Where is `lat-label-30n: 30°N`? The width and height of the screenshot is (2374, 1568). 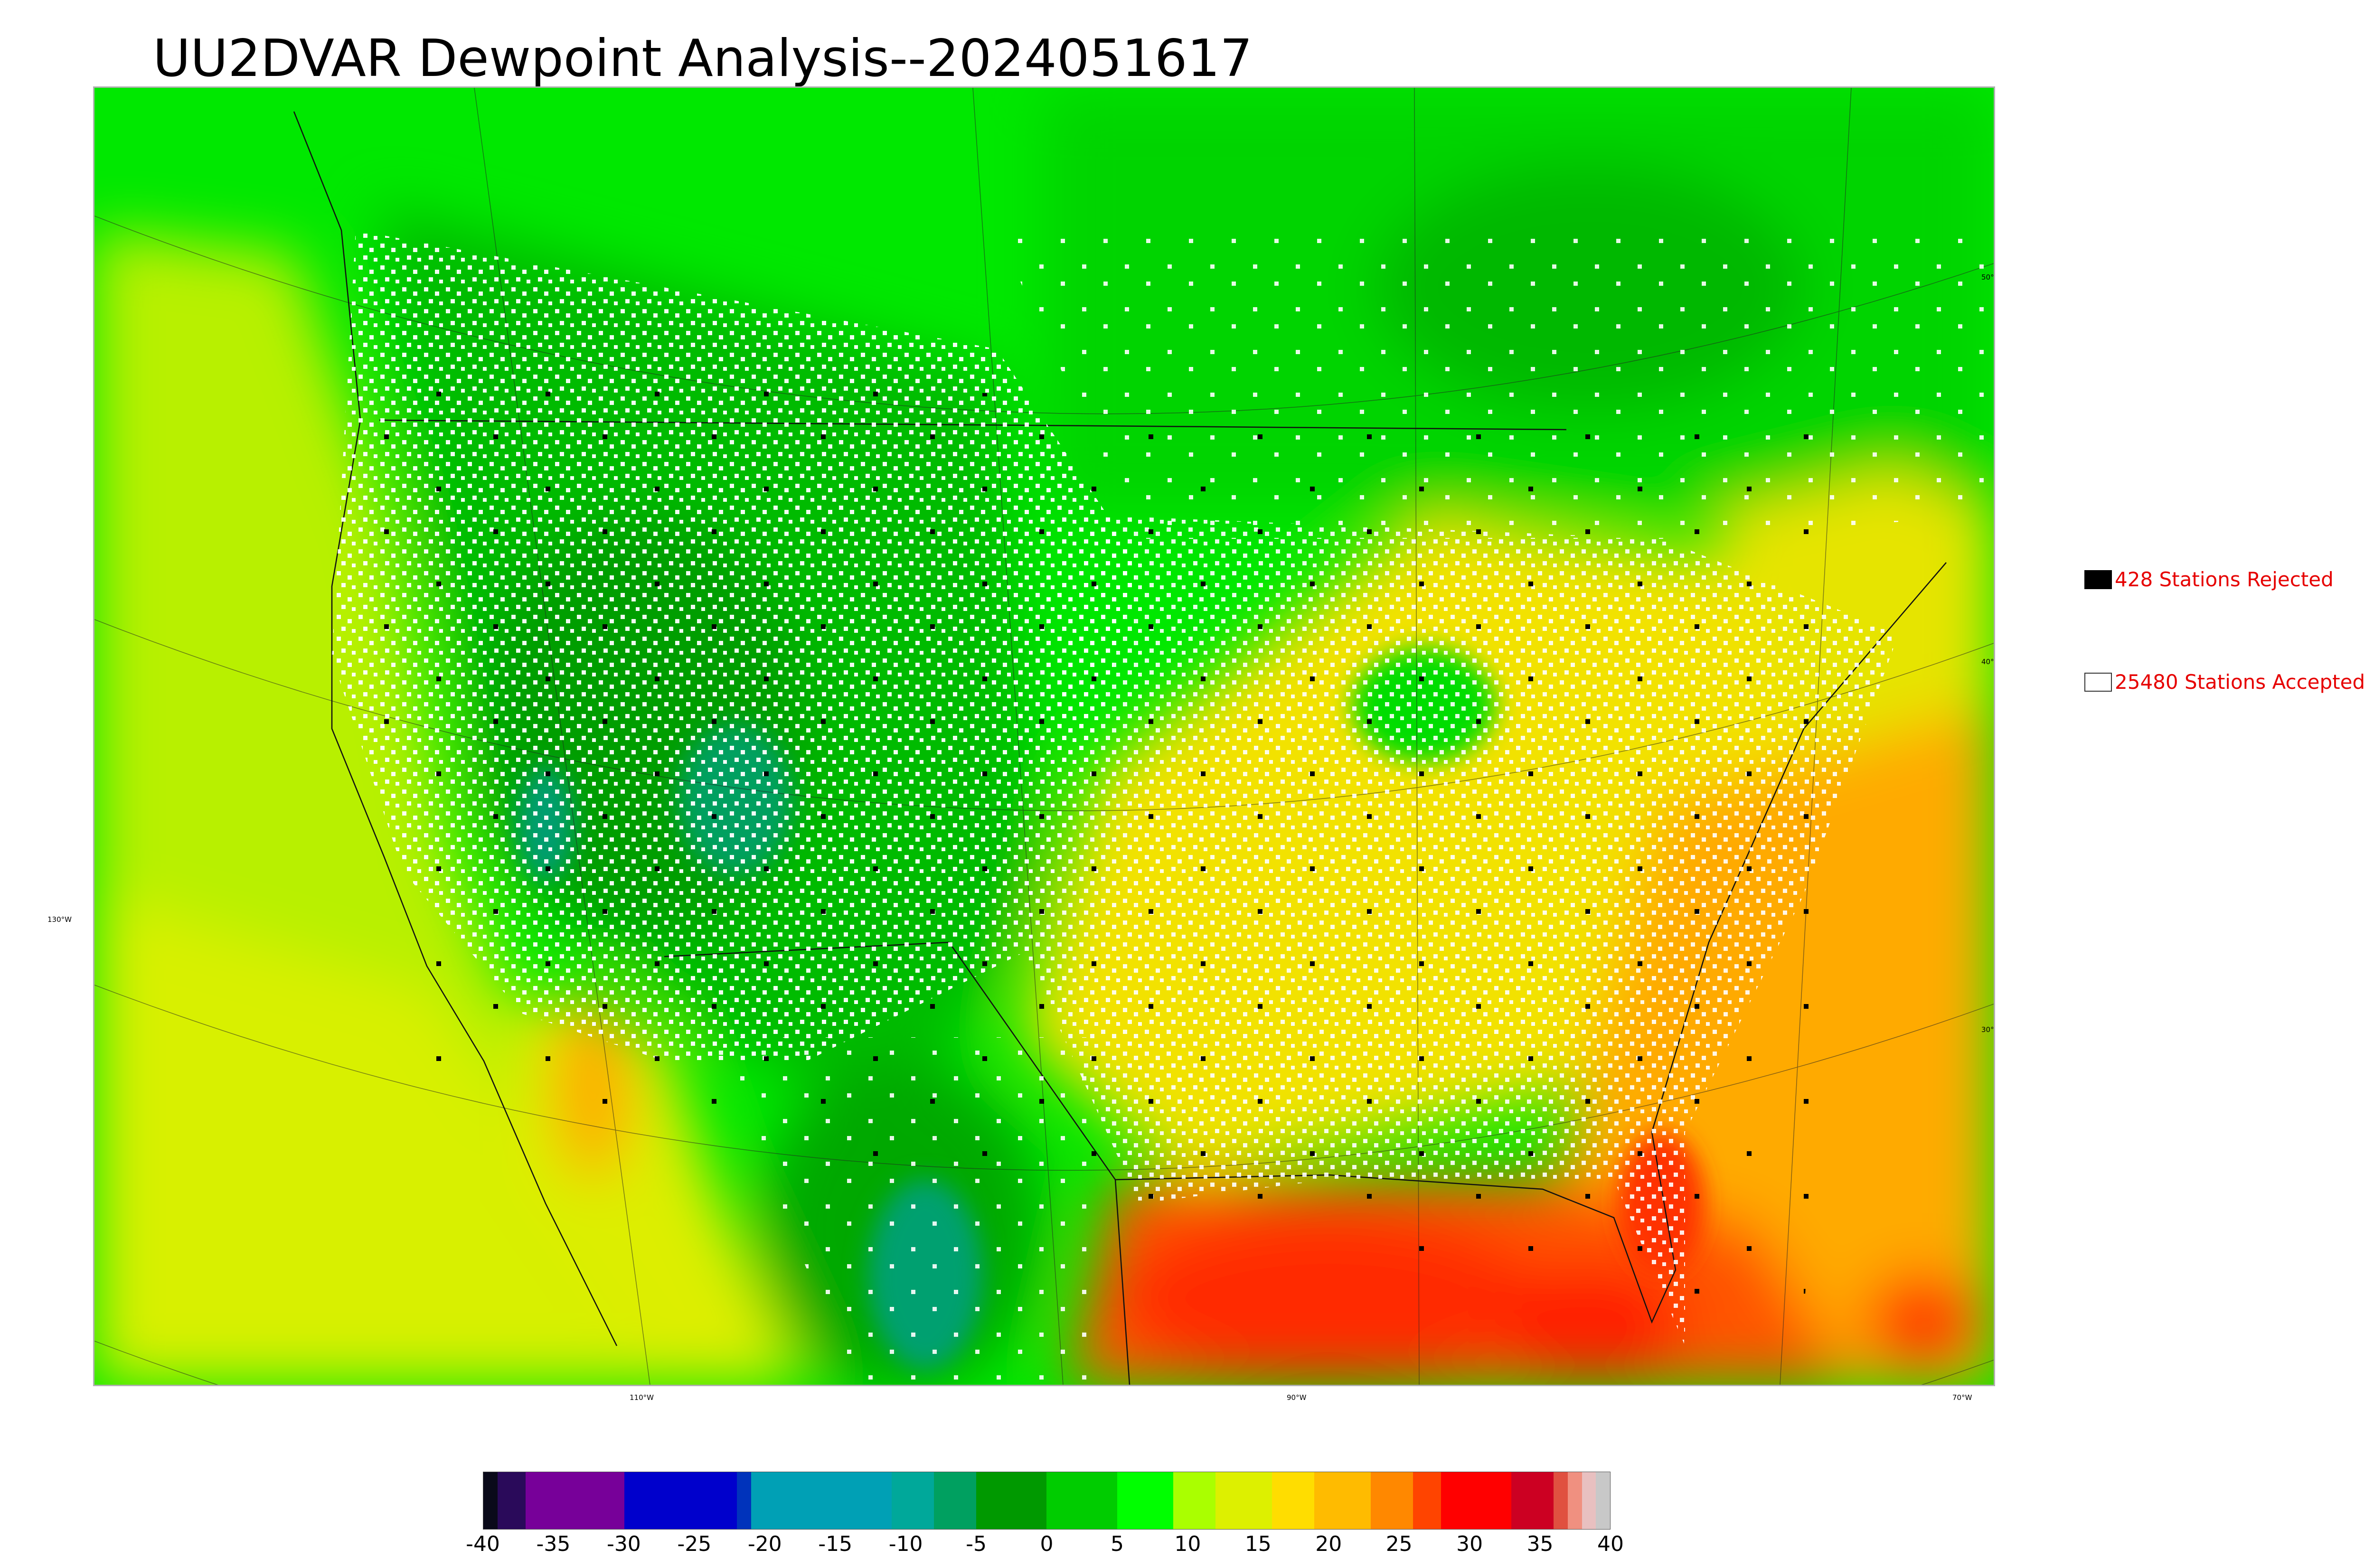
lat-label-30n: 30°N is located at coordinates (1987, 1030).